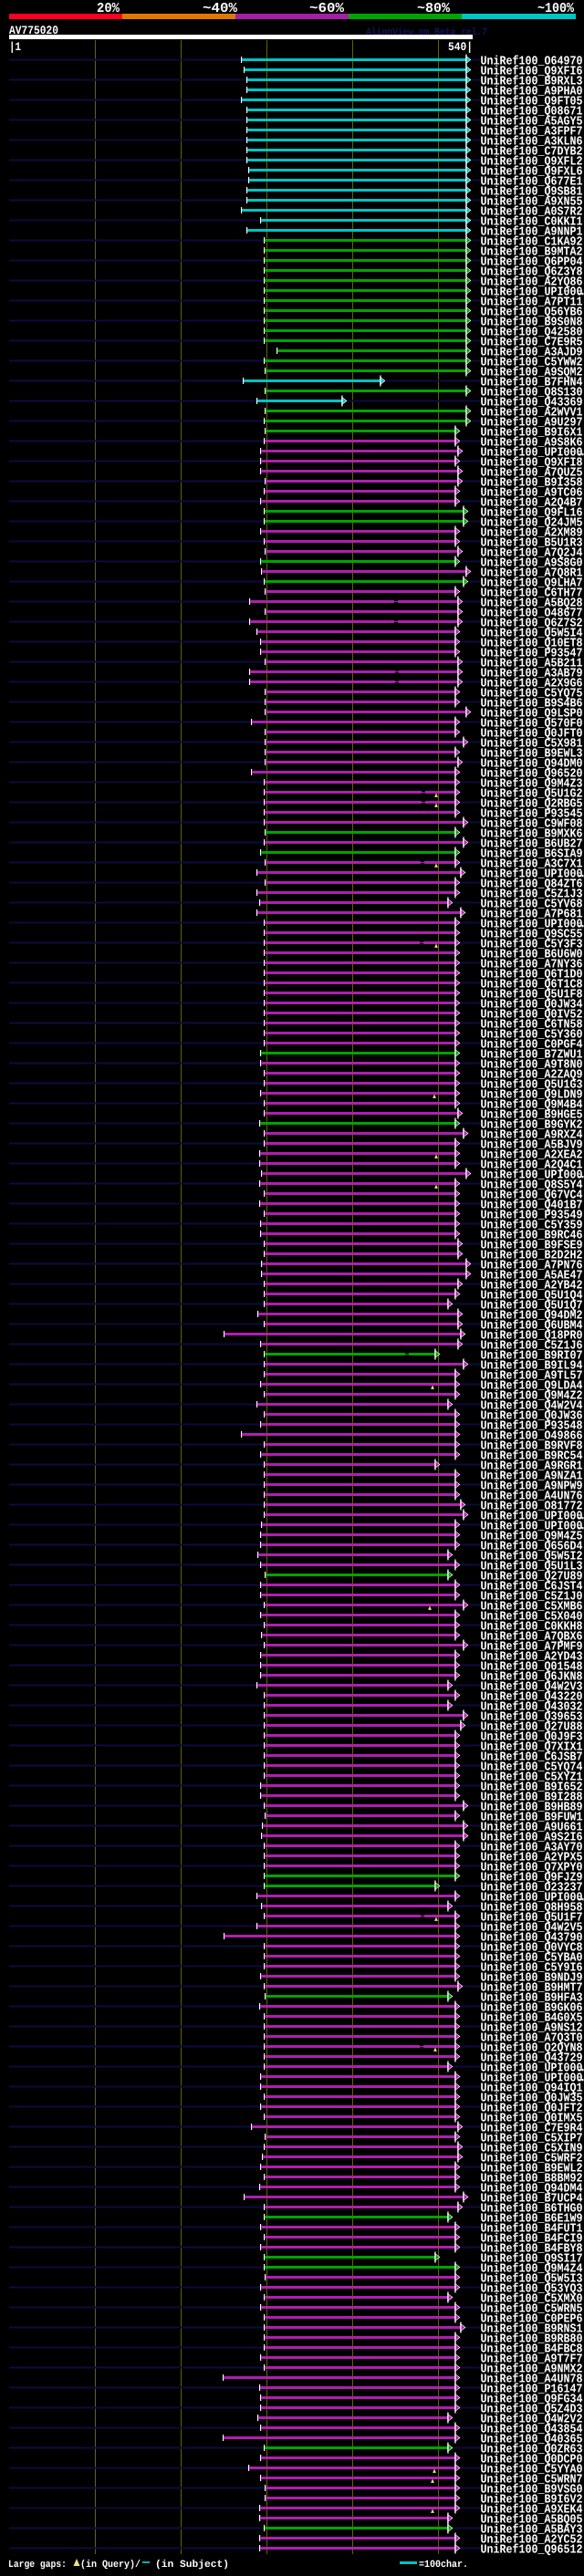 The width and height of the screenshot is (584, 2576). I want to click on svg-text: UniRef100_Q5U1Q7, so click(532, 1305).